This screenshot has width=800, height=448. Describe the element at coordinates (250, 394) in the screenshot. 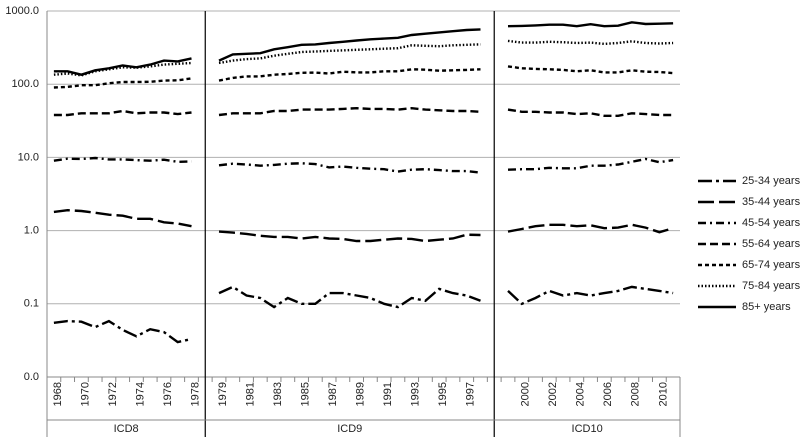

I see `x-tick-label: 1981` at that location.